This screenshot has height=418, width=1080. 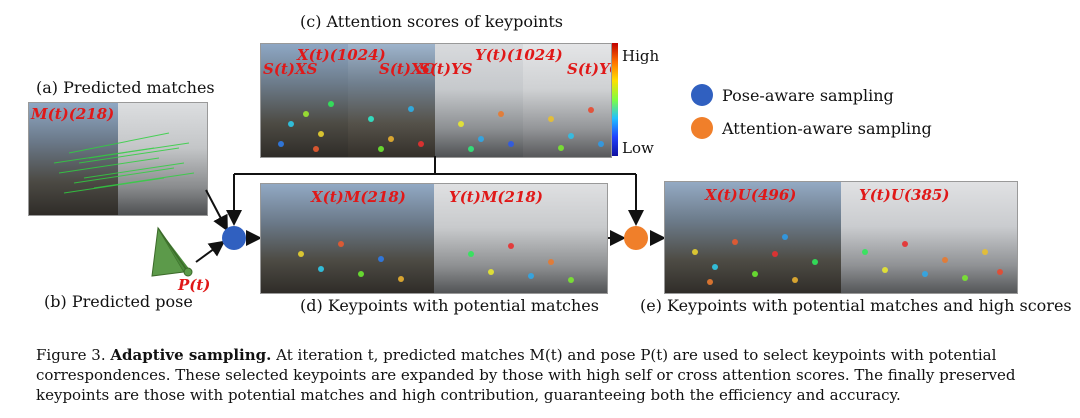 I want to click on high-score-keypoints, so click(x=847, y=259).